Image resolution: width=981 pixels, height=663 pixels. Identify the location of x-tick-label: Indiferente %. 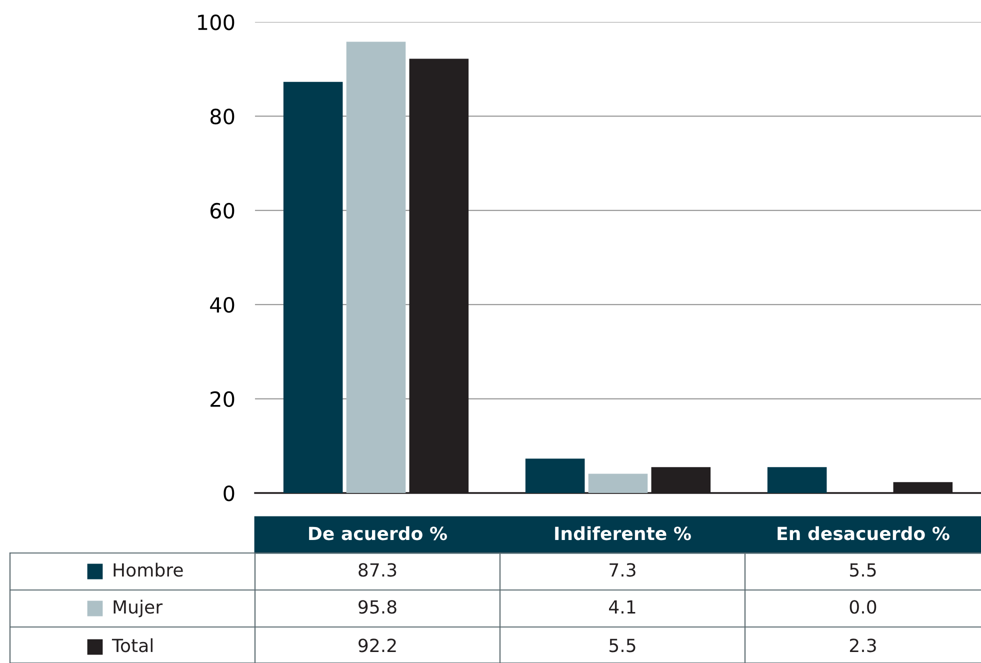
(623, 533).